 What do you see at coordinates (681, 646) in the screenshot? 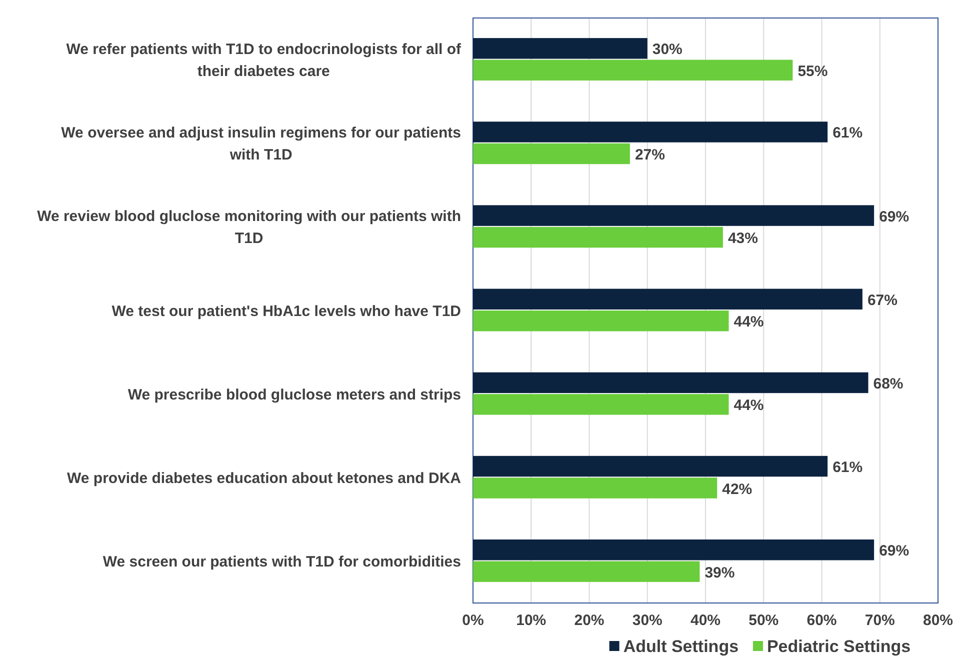
I see `legend-label: Adult Settings` at bounding box center [681, 646].